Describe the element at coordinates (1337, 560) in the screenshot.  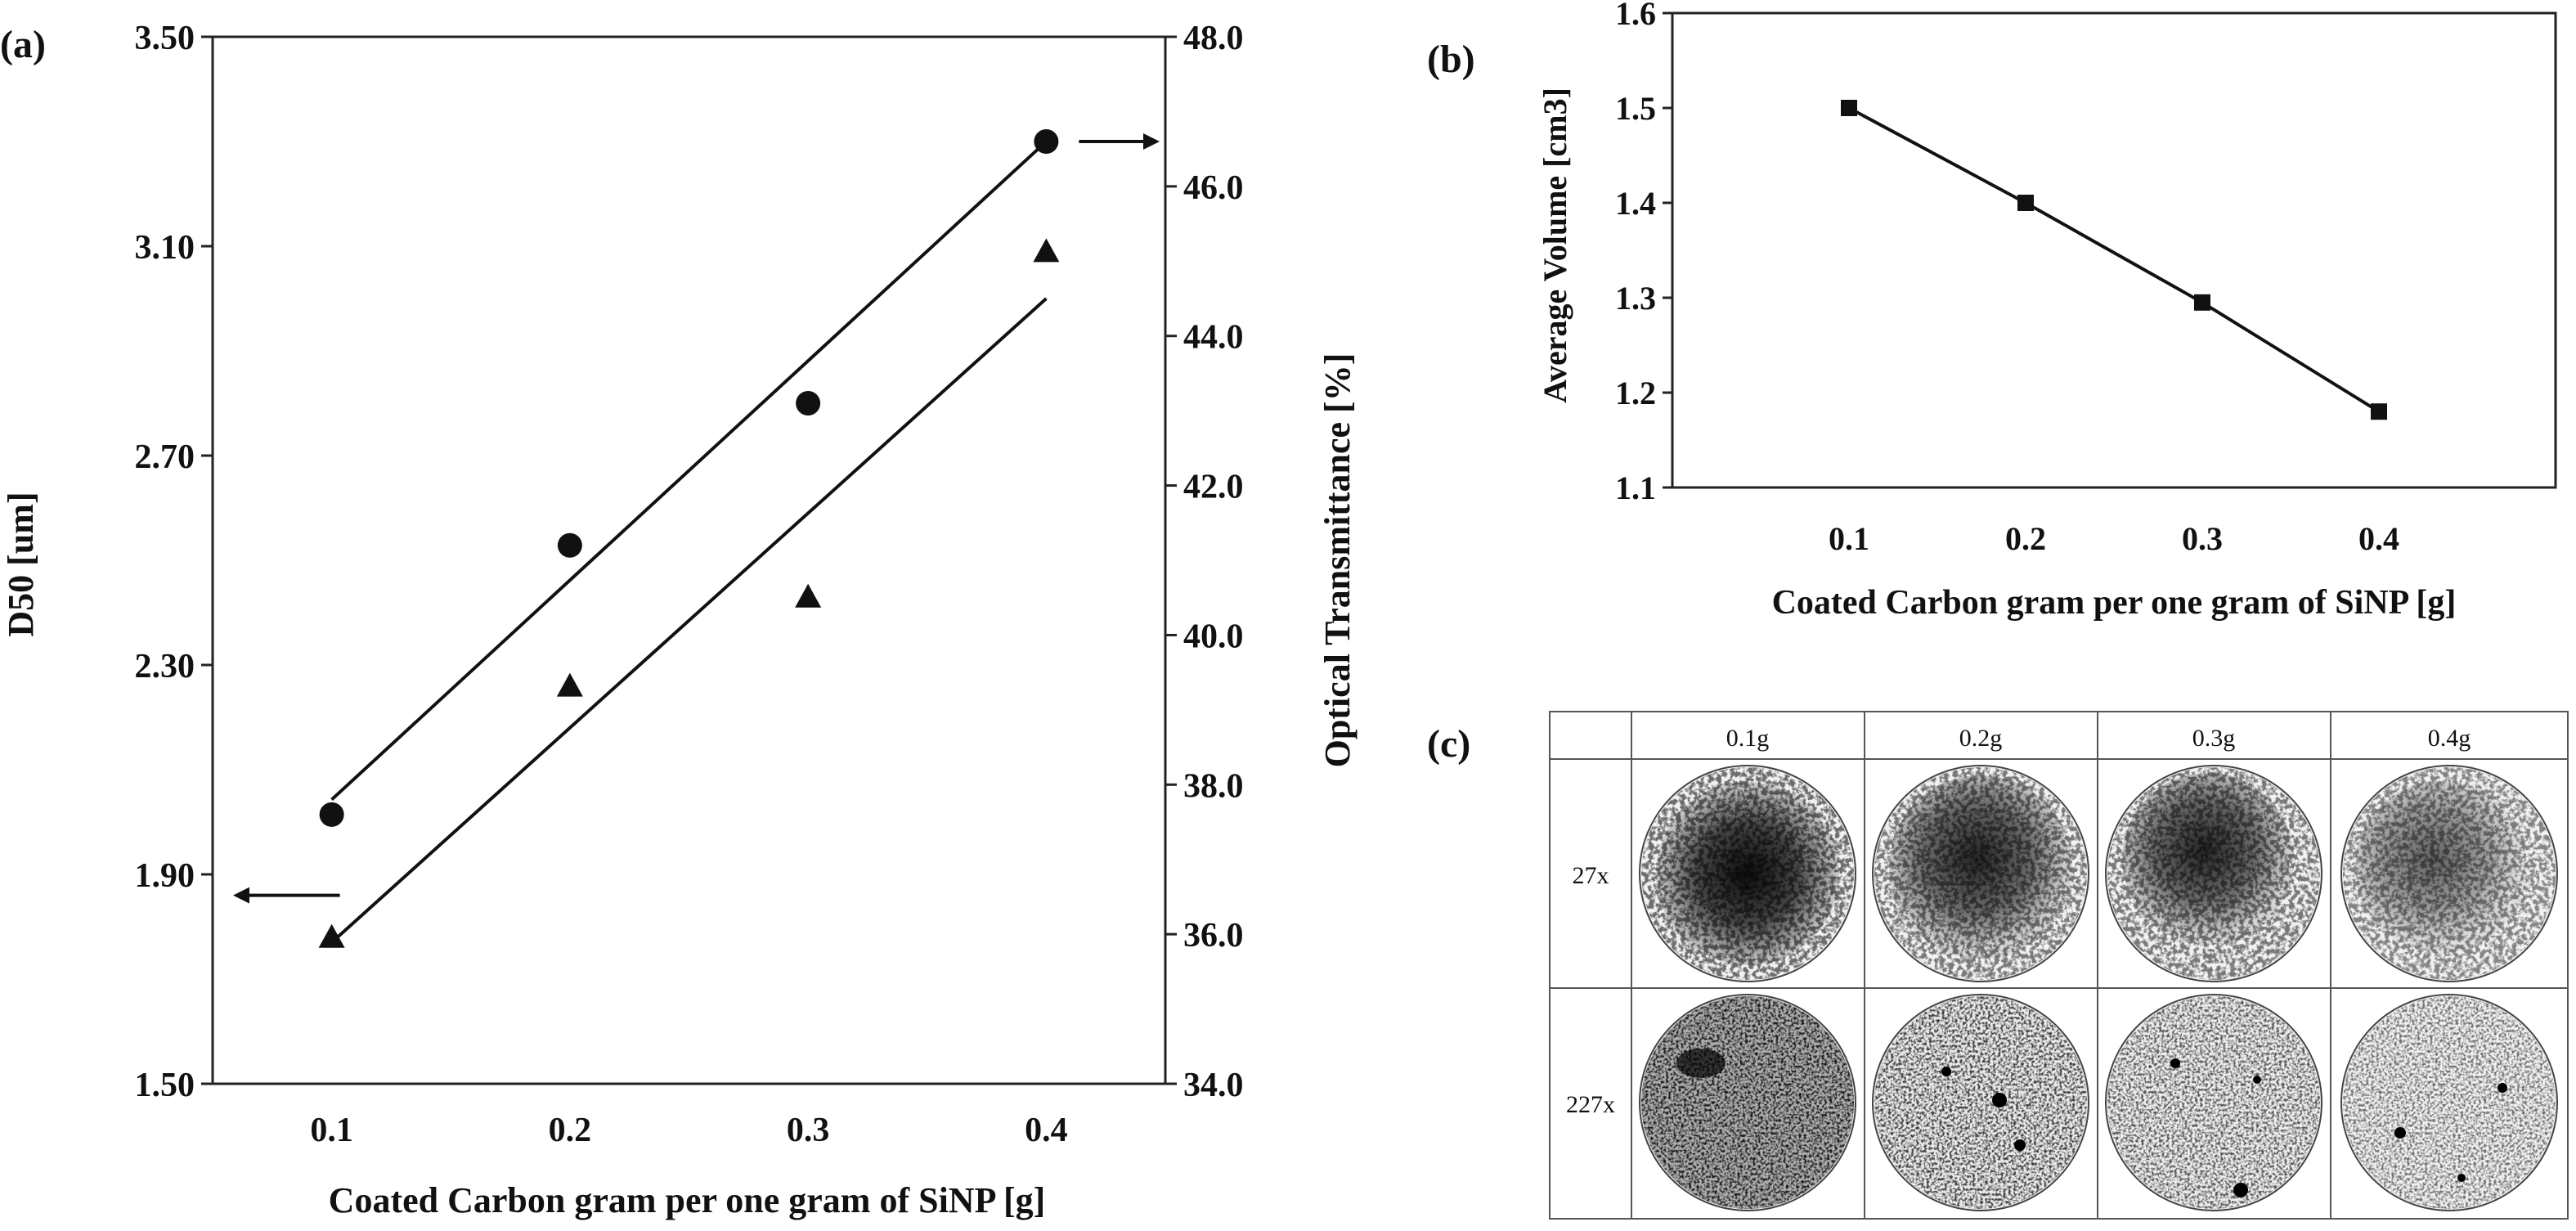
I see `y2-axis-label-a: Optical Transmittance [%]` at that location.